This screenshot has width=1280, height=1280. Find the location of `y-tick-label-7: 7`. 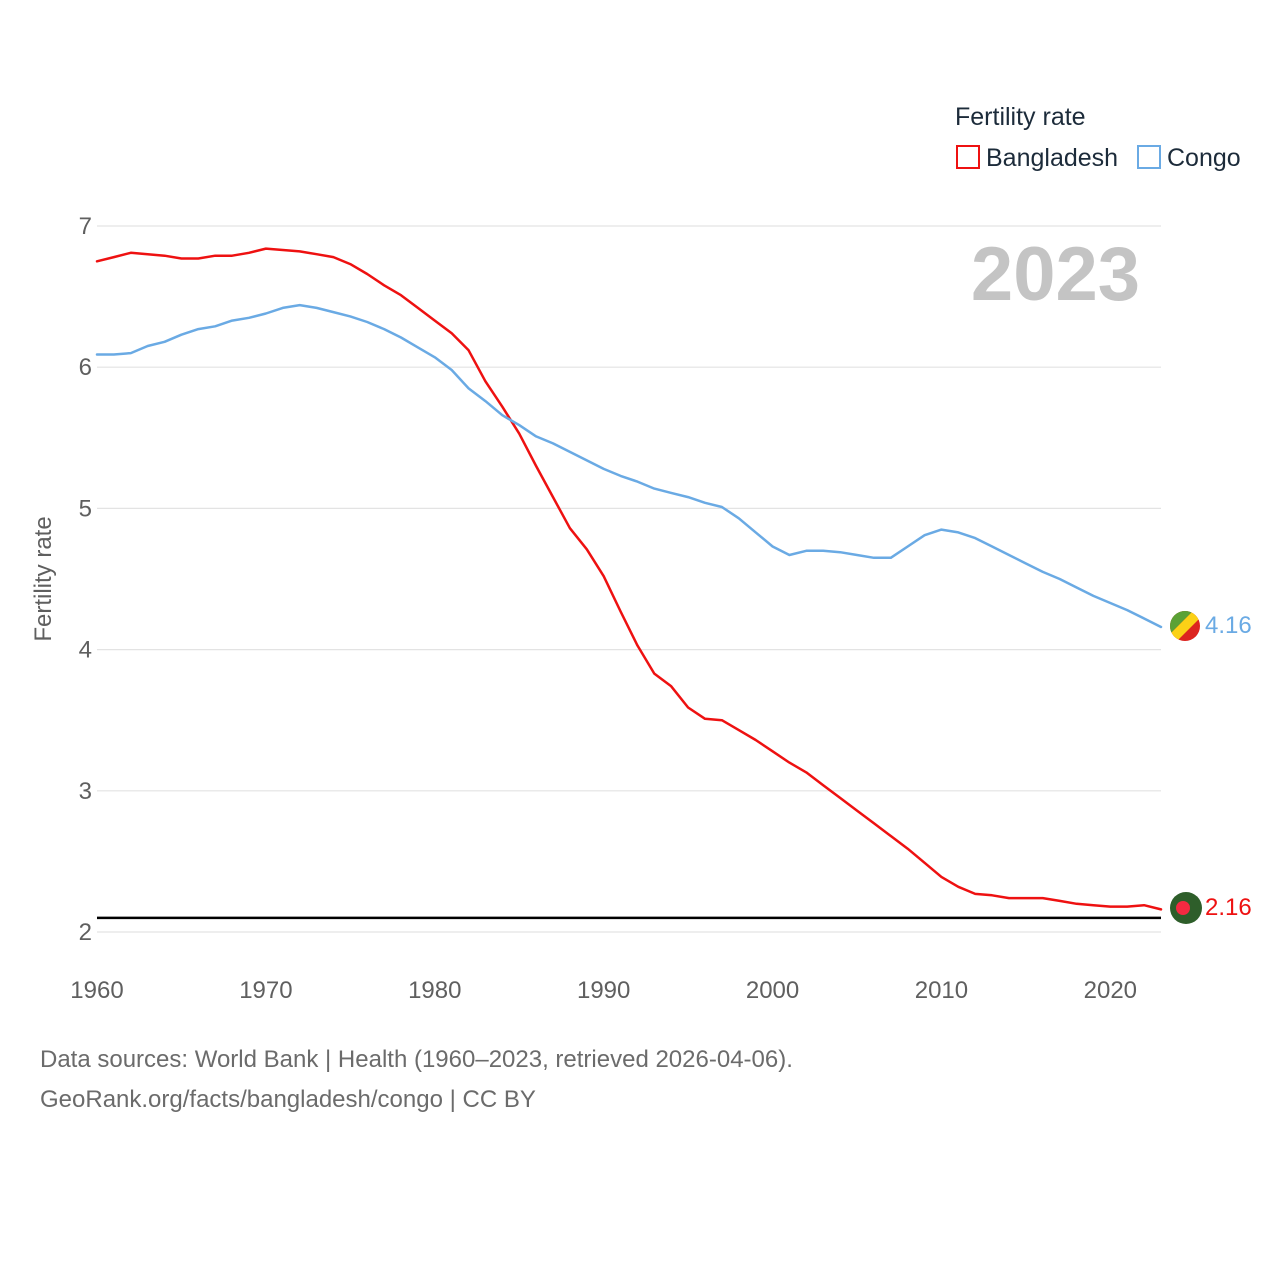

y-tick-label-7: 7 is located at coordinates (85, 226).